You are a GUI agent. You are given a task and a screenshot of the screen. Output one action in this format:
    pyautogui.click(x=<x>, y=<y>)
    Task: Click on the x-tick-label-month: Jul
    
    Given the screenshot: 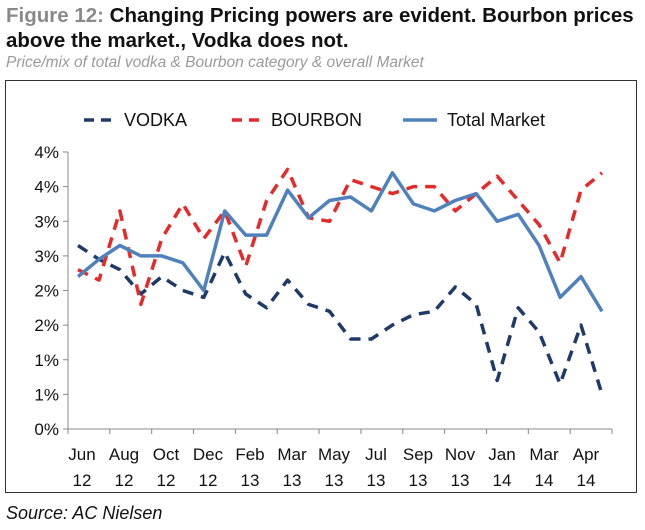 What is the action you would take?
    pyautogui.click(x=376, y=454)
    